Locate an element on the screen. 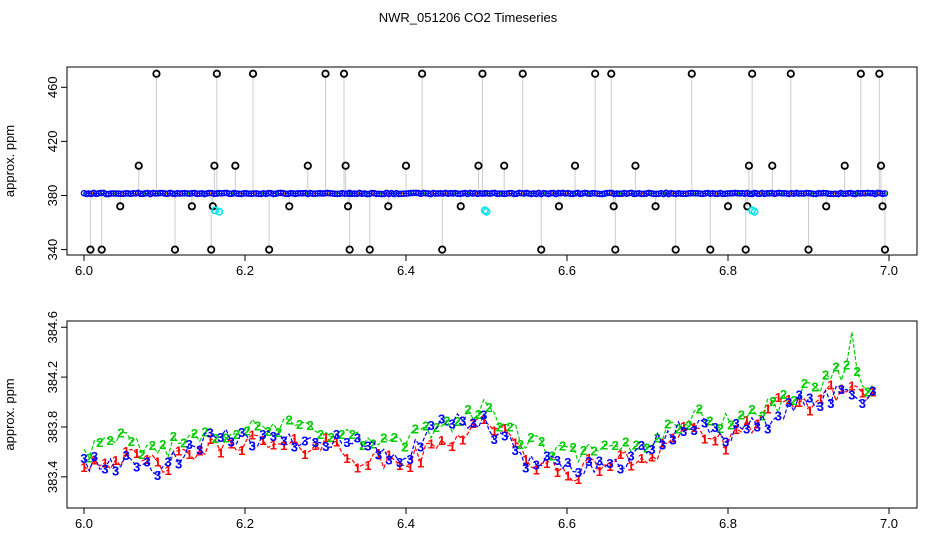 Image resolution: width=936 pixels, height=540 pixels. y-tick-label: 383.8 is located at coordinates (52, 427).